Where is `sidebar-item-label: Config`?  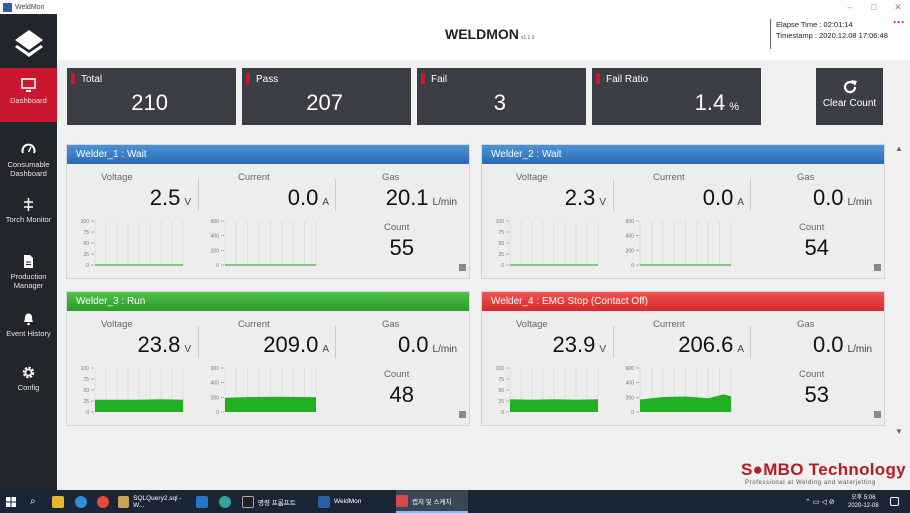
sidebar-item-label: Config is located at coordinates (28, 387).